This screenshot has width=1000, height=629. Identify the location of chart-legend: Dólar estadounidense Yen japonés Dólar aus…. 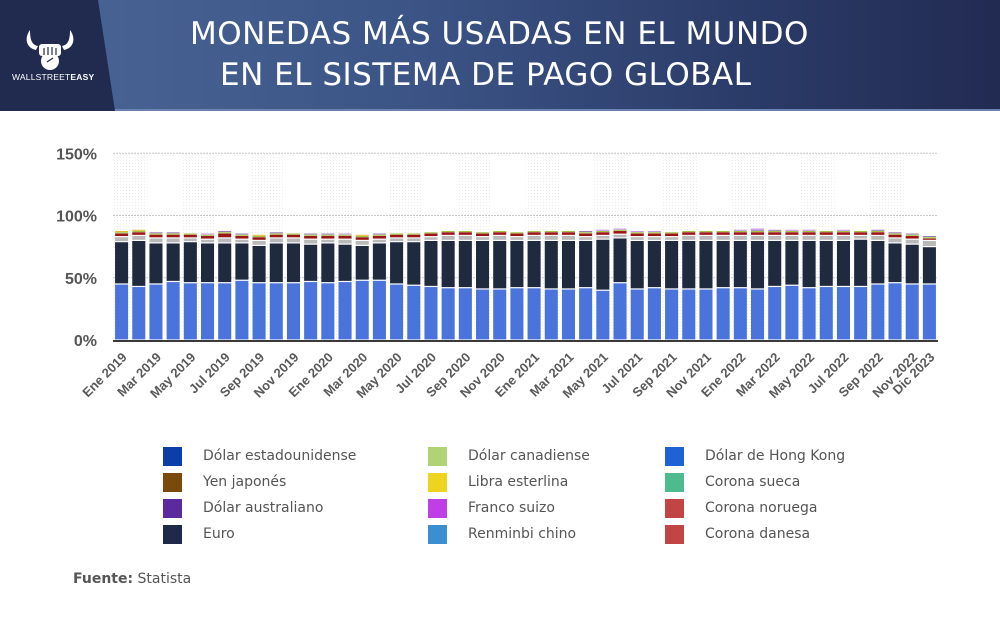
(513, 496).